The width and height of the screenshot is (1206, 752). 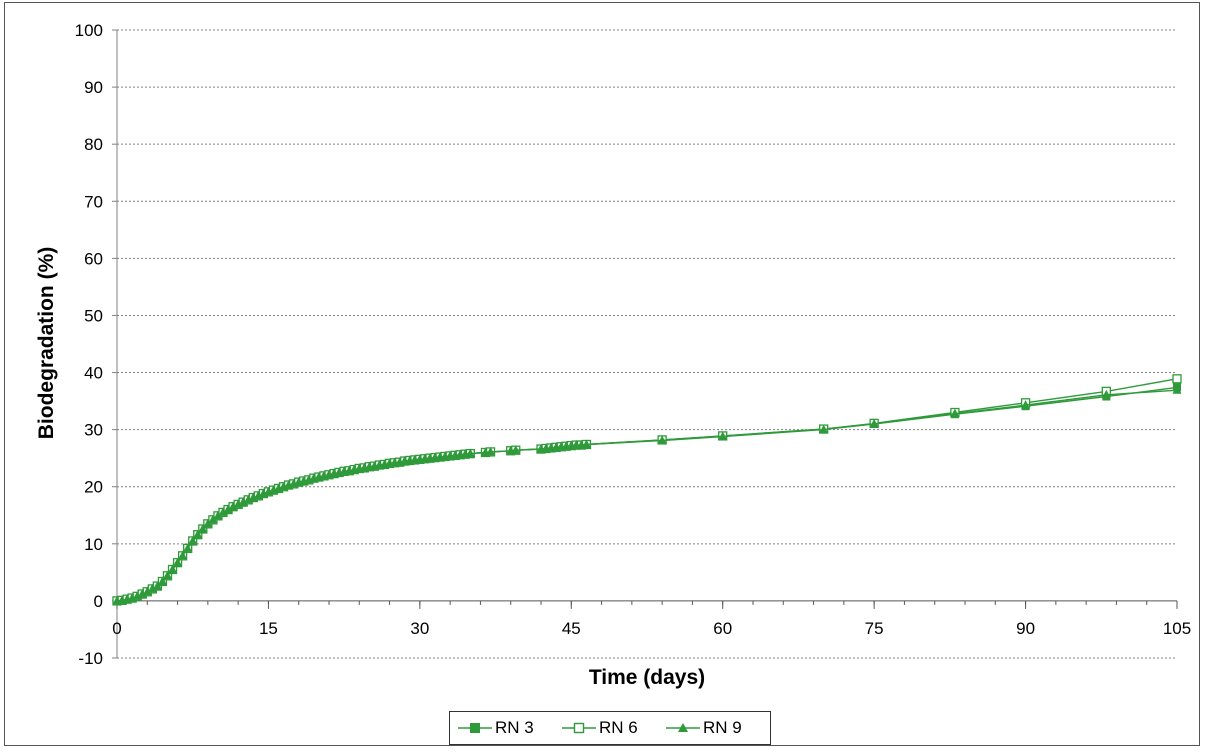 I want to click on x-tick-label: 90, so click(x=1025, y=628).